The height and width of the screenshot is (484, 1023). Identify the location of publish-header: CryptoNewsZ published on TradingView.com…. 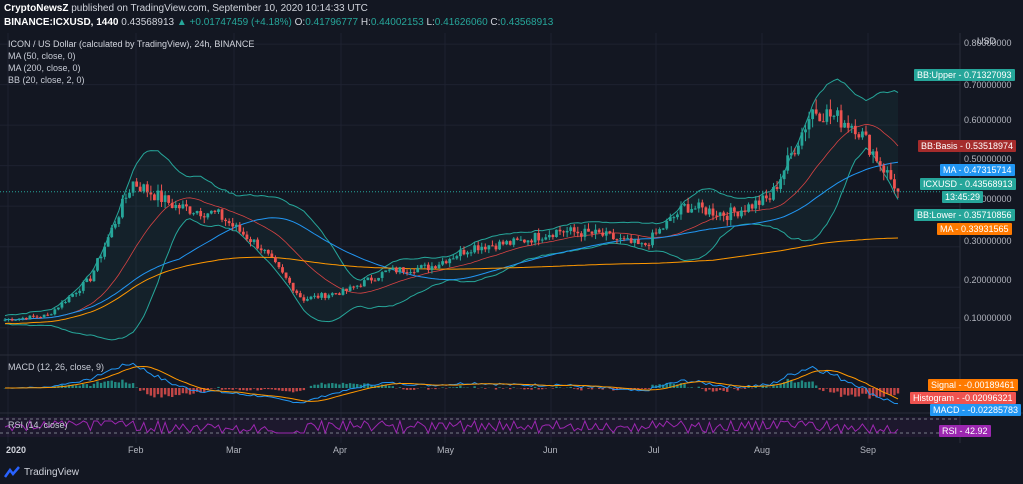
(511, 16).